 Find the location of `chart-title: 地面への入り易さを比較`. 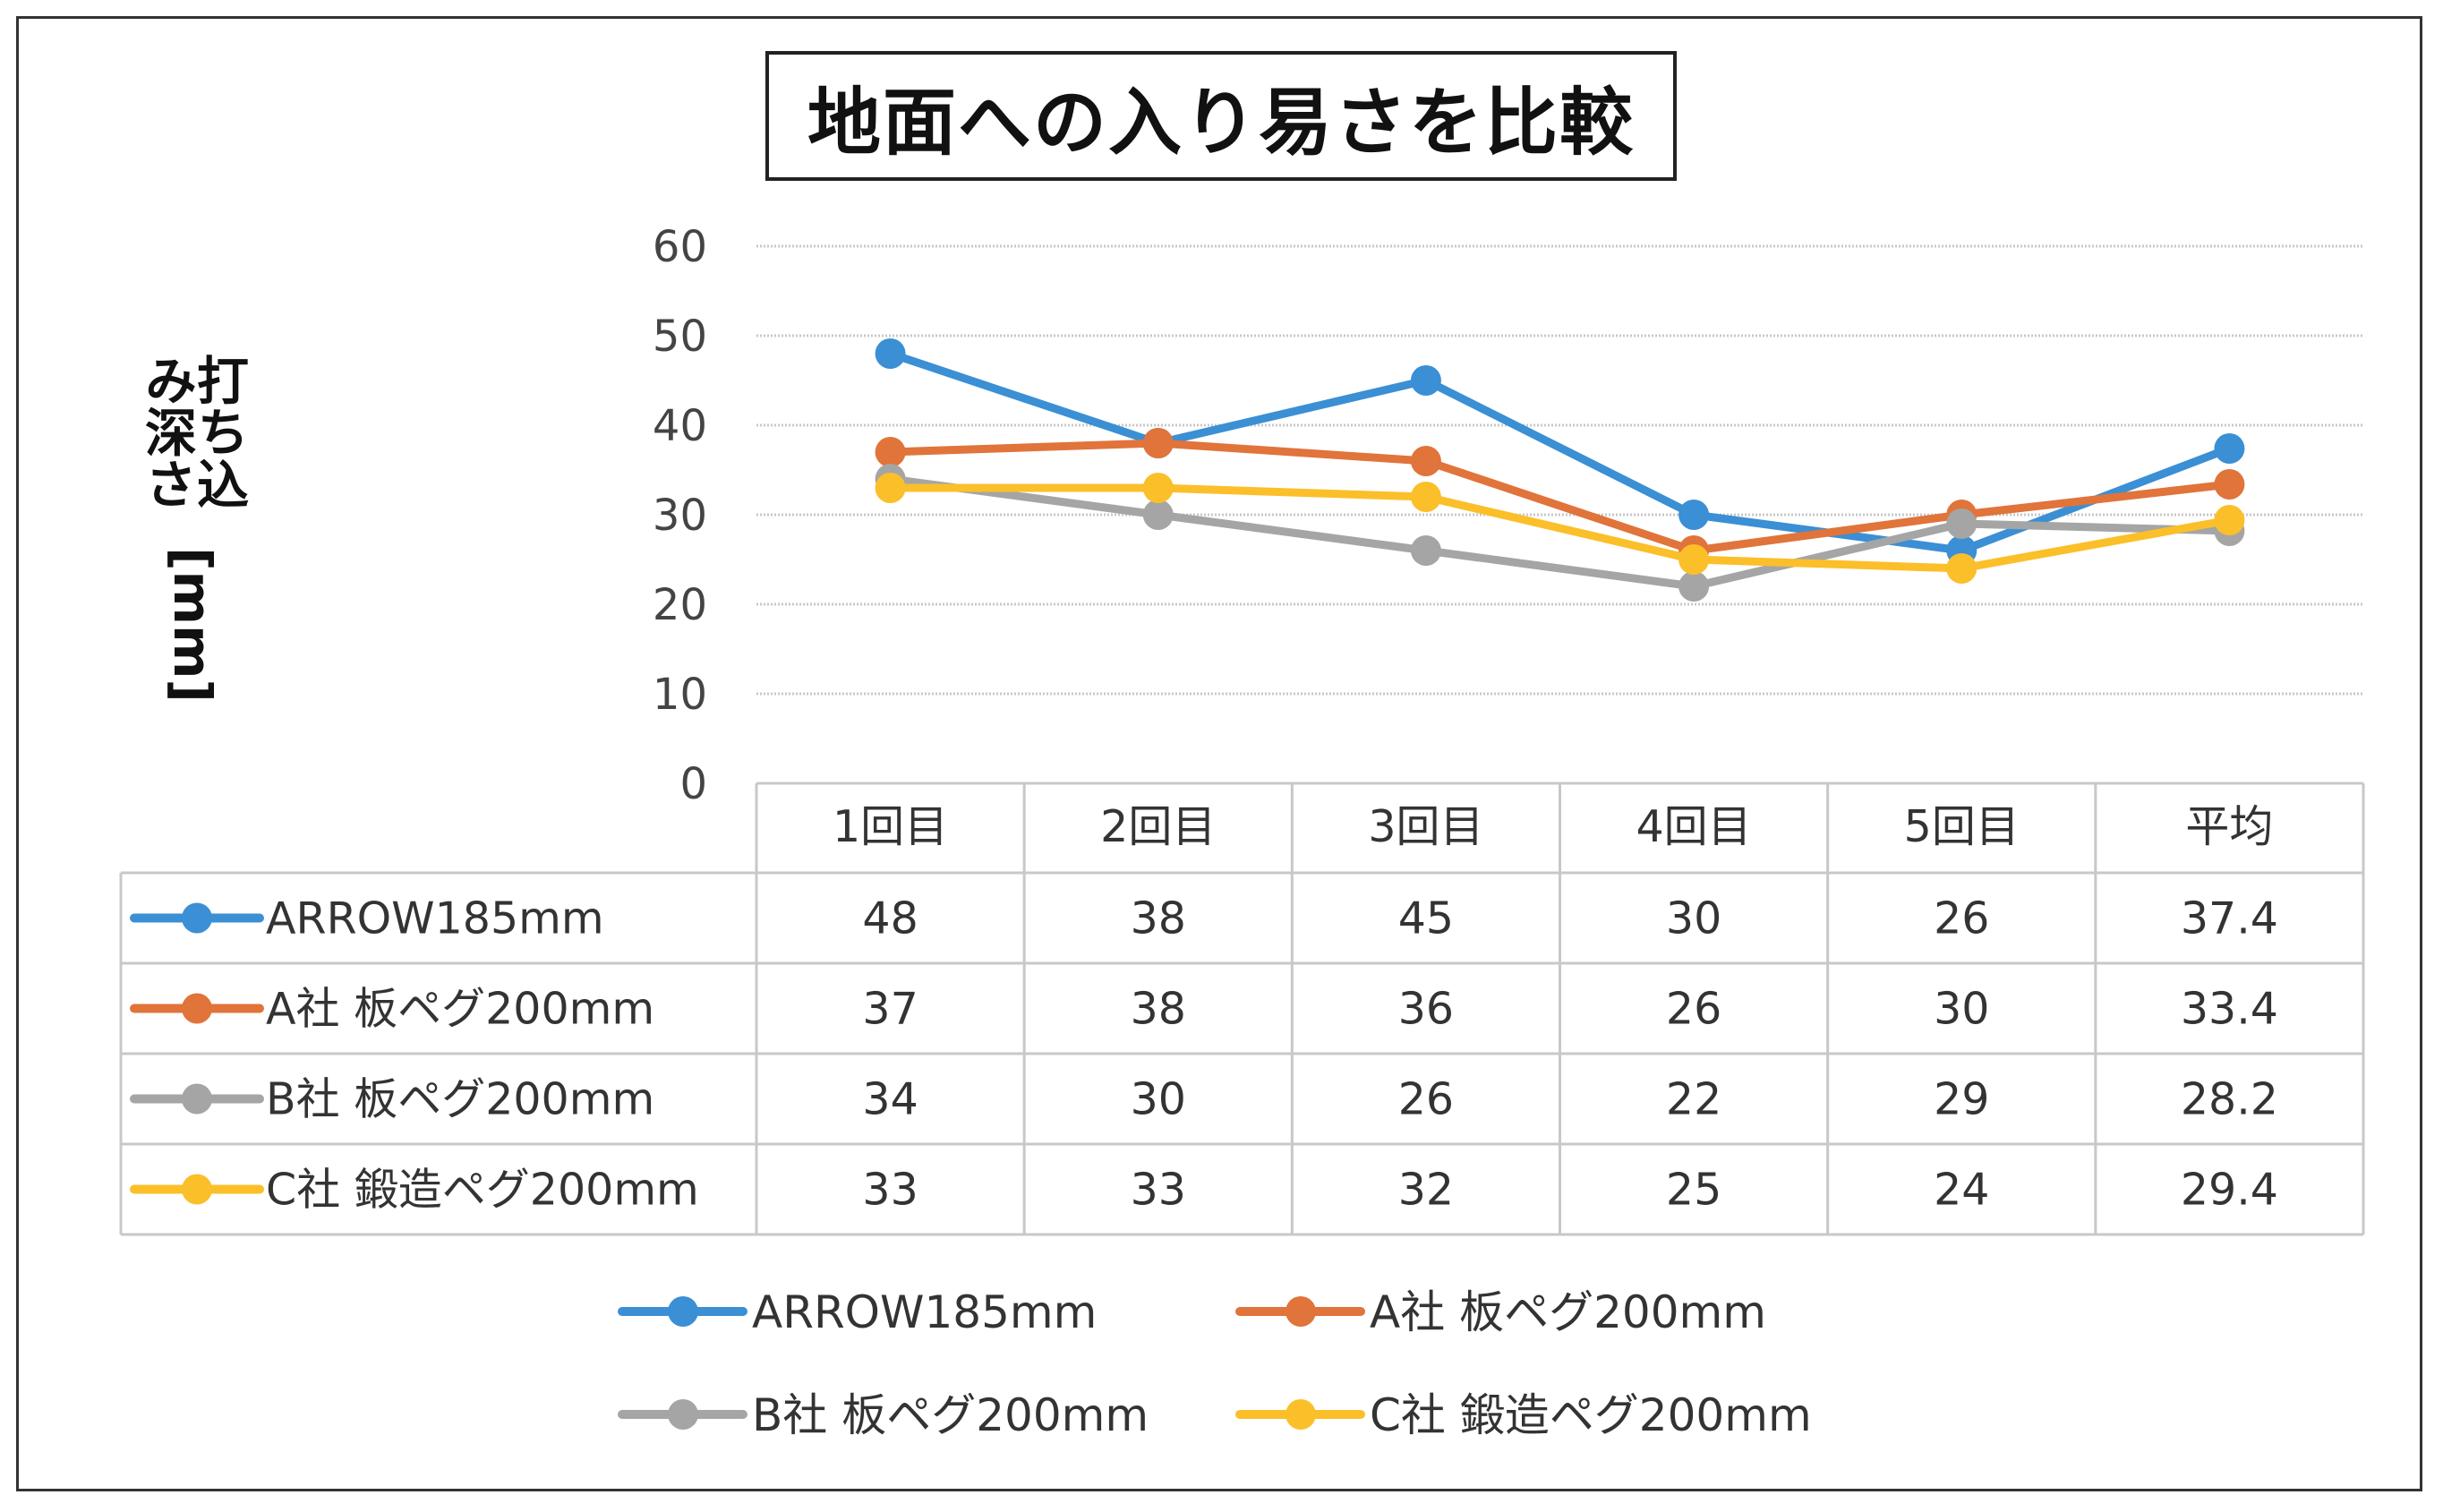

chart-title: 地面への入り易さを比較 is located at coordinates (1221, 123).